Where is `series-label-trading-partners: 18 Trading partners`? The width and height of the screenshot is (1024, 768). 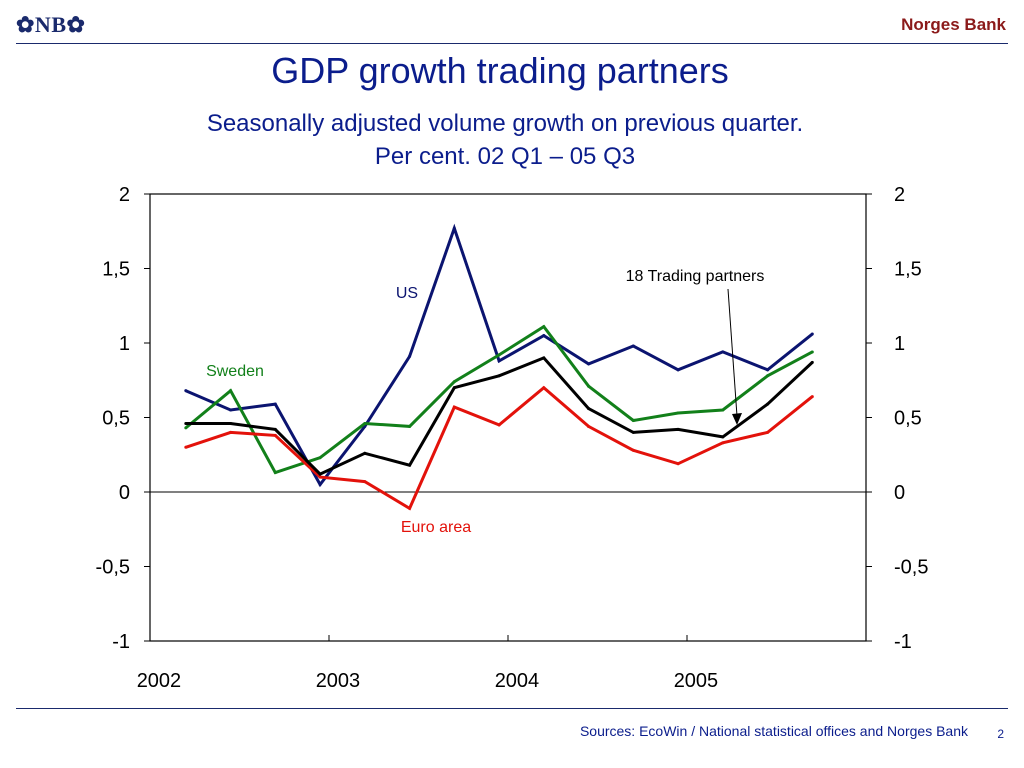
series-label-trading-partners: 18 Trading partners is located at coordinates (695, 276).